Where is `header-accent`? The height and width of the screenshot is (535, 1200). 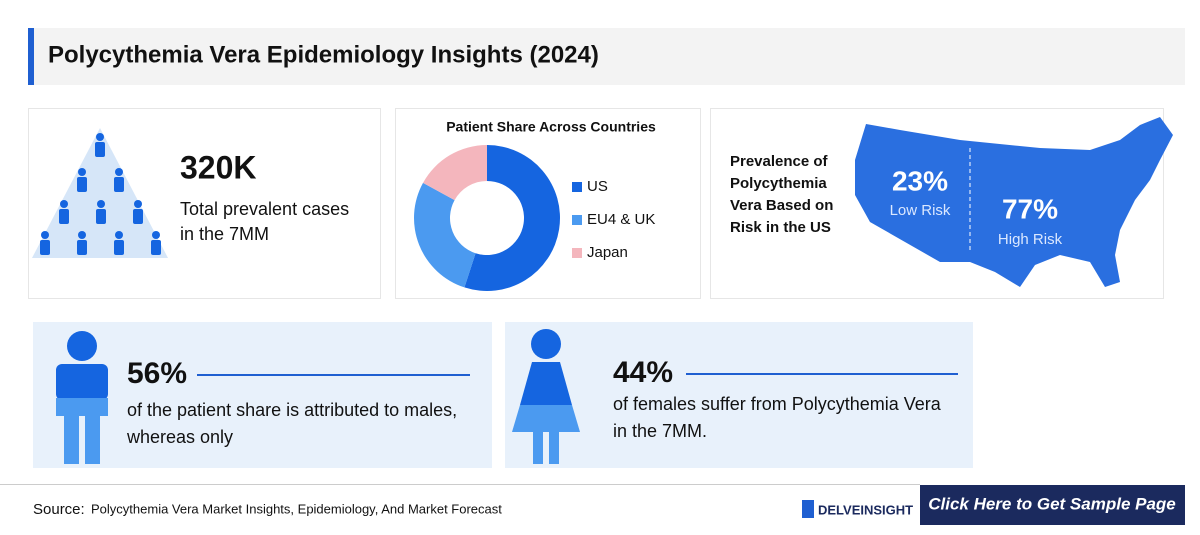
header-accent is located at coordinates (31, 56).